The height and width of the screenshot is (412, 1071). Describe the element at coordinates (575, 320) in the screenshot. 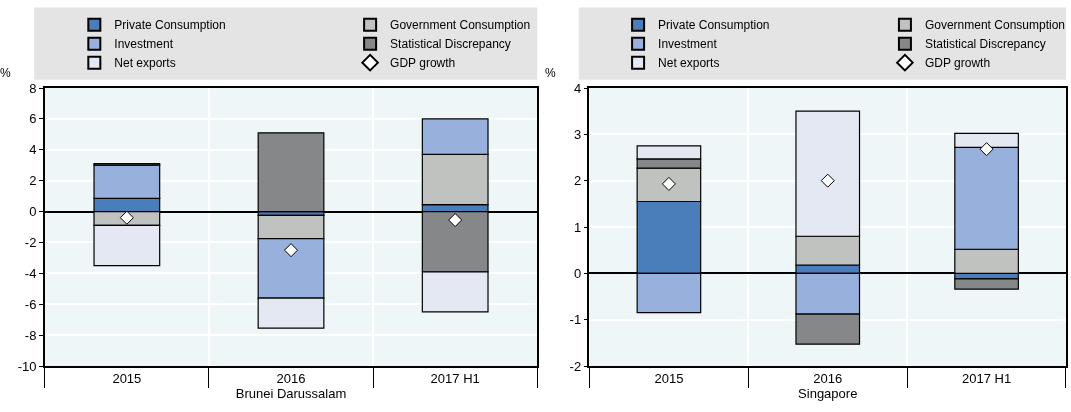

I see `y-tick-label: -1` at that location.